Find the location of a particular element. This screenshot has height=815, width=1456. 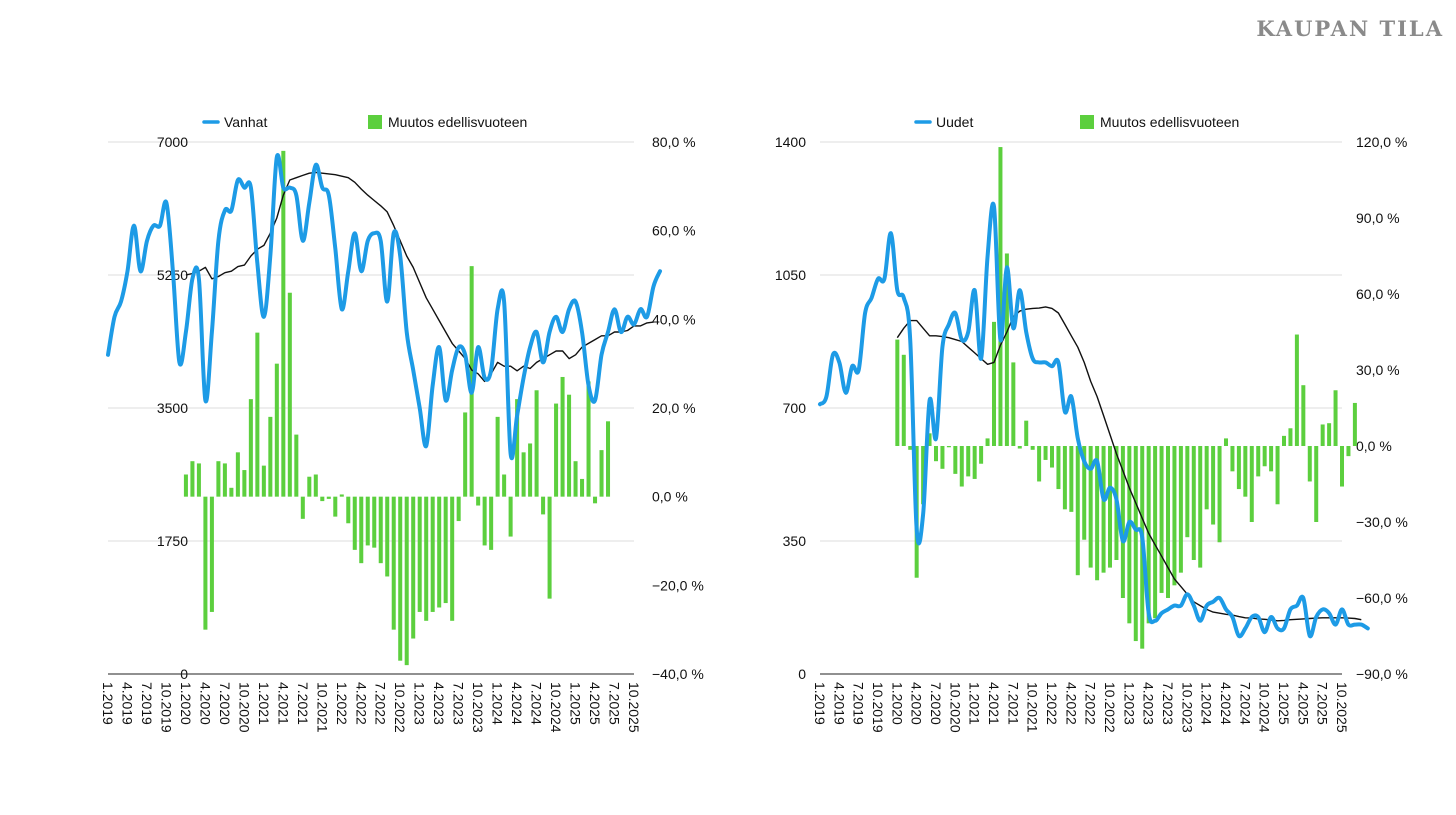

x-tick-label: 1.2025 is located at coordinates (1284, 703).